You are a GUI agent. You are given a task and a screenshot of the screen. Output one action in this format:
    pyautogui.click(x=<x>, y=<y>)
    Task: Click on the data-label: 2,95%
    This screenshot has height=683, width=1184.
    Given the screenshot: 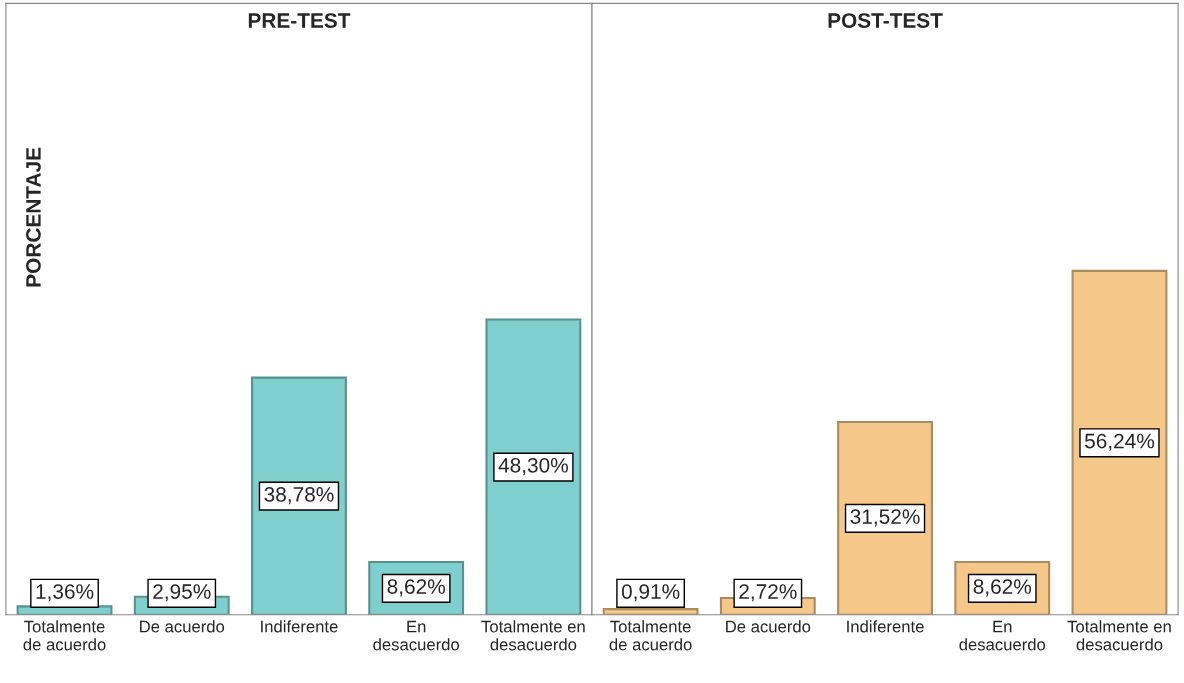 What is the action you would take?
    pyautogui.click(x=182, y=593)
    